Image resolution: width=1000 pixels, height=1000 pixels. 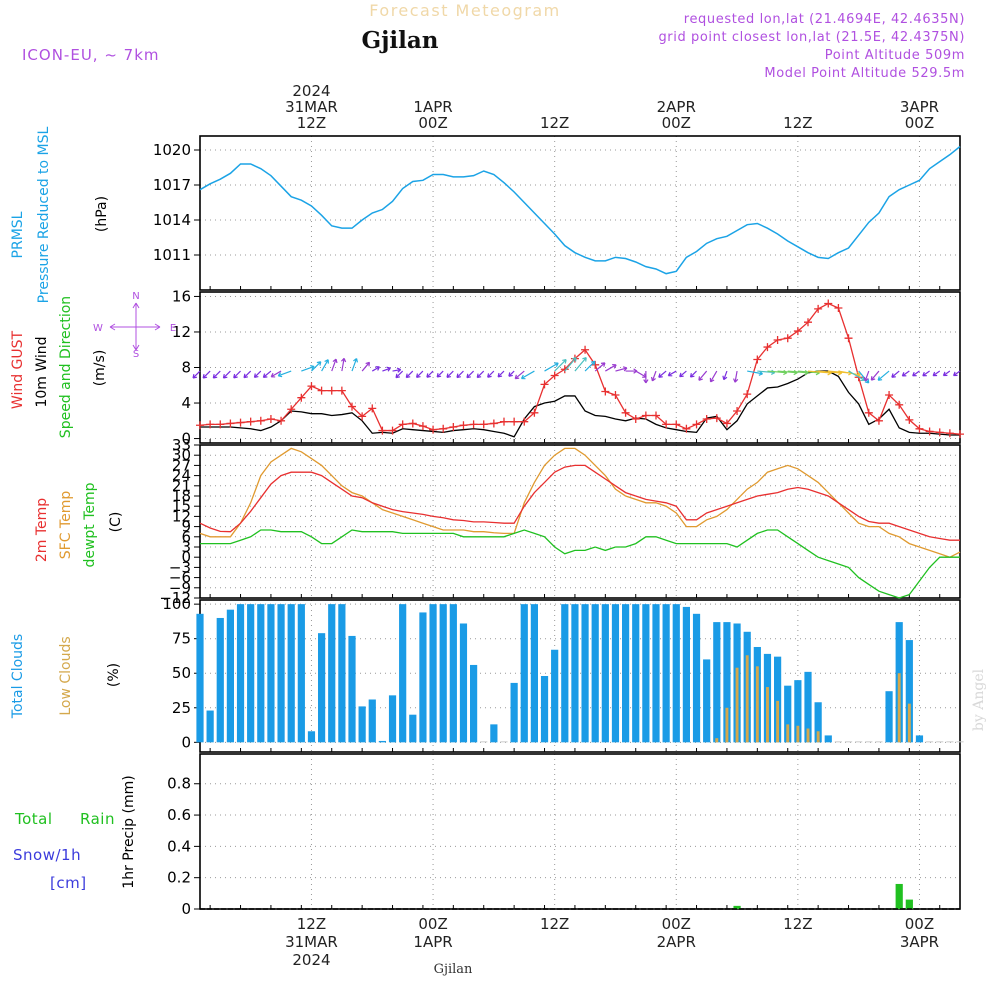 What do you see at coordinates (18, 369) in the screenshot?
I see `wind-gust-label: Wind GUST` at bounding box center [18, 369].